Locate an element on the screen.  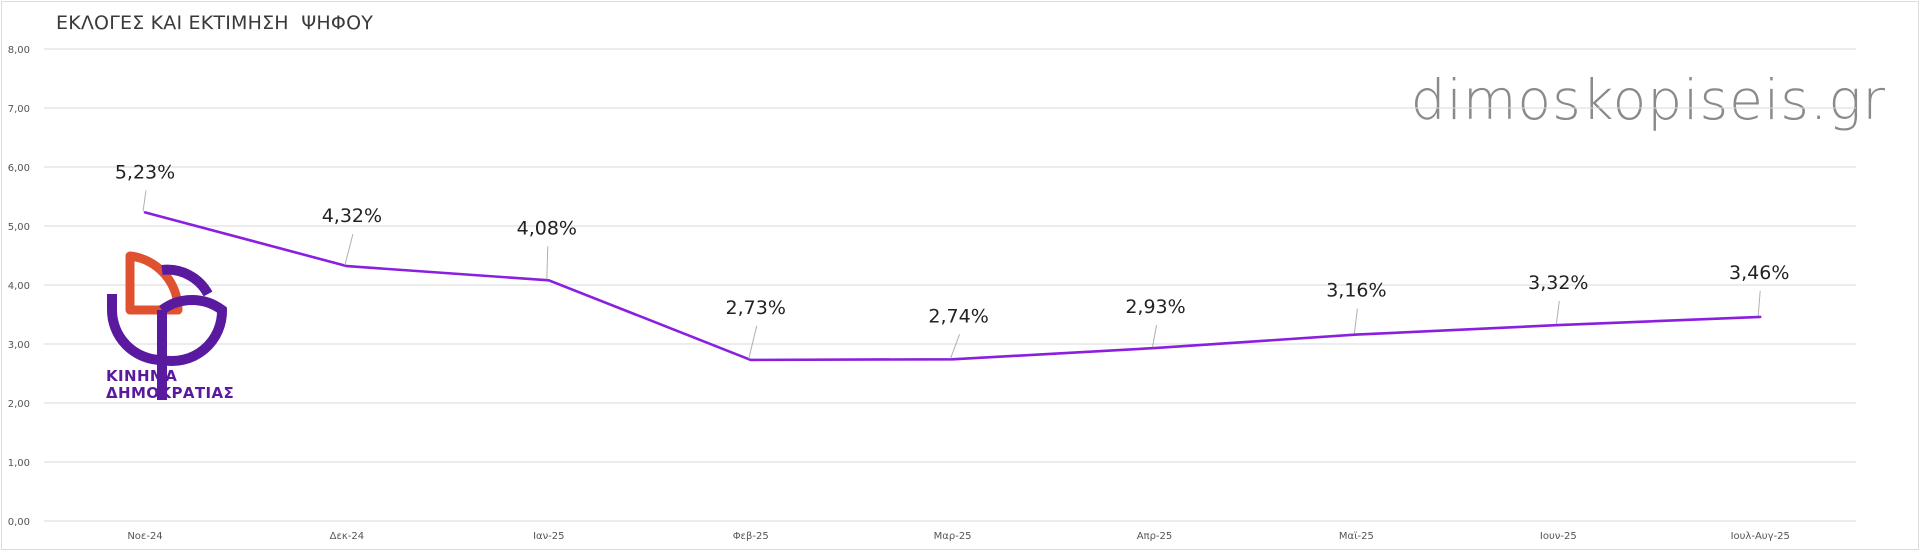
x-tick-label: Ιουν-25 is located at coordinates (1558, 536).